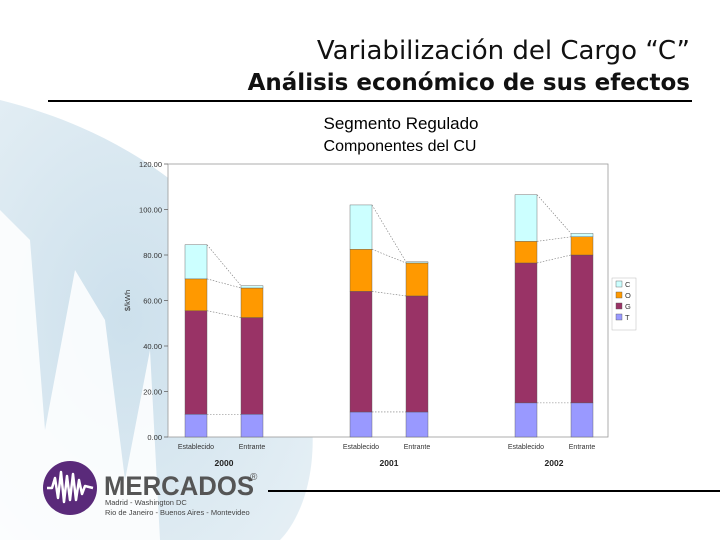 The width and height of the screenshot is (720, 540). I want to click on chart-components-title: Componentes del CU, so click(400, 146).